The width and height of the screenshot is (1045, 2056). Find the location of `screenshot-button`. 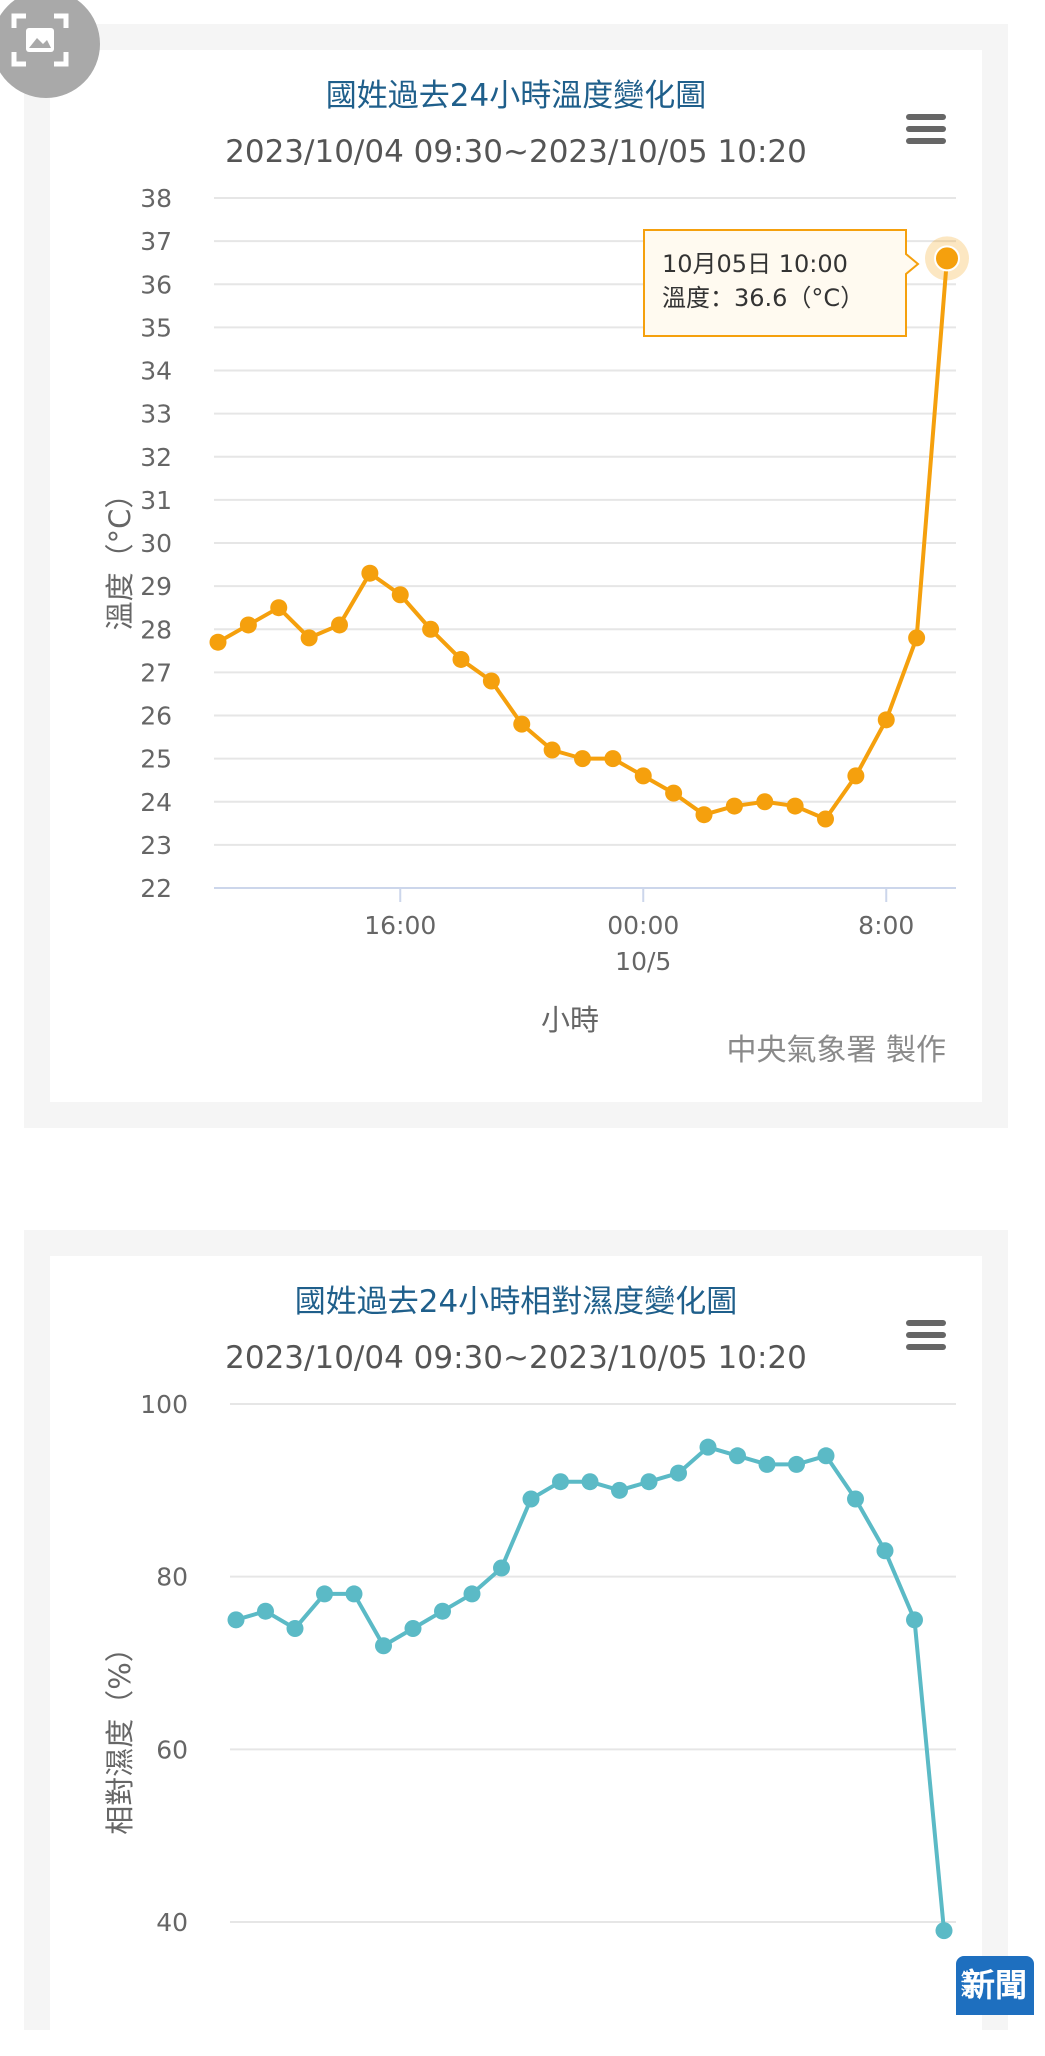

screenshot-button is located at coordinates (50, 49).